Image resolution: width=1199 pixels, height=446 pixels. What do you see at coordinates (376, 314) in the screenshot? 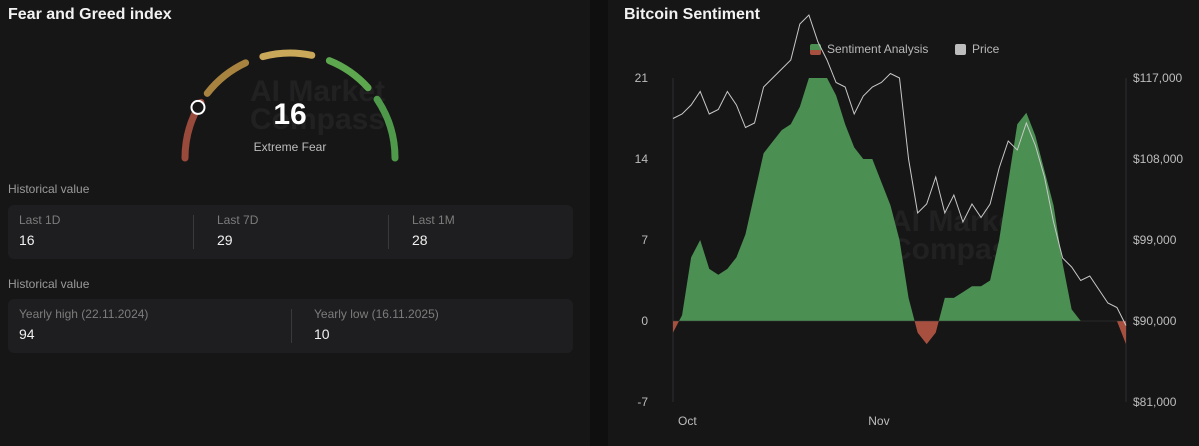
I see `historical-key: Yearly low (16.11.2025)` at bounding box center [376, 314].